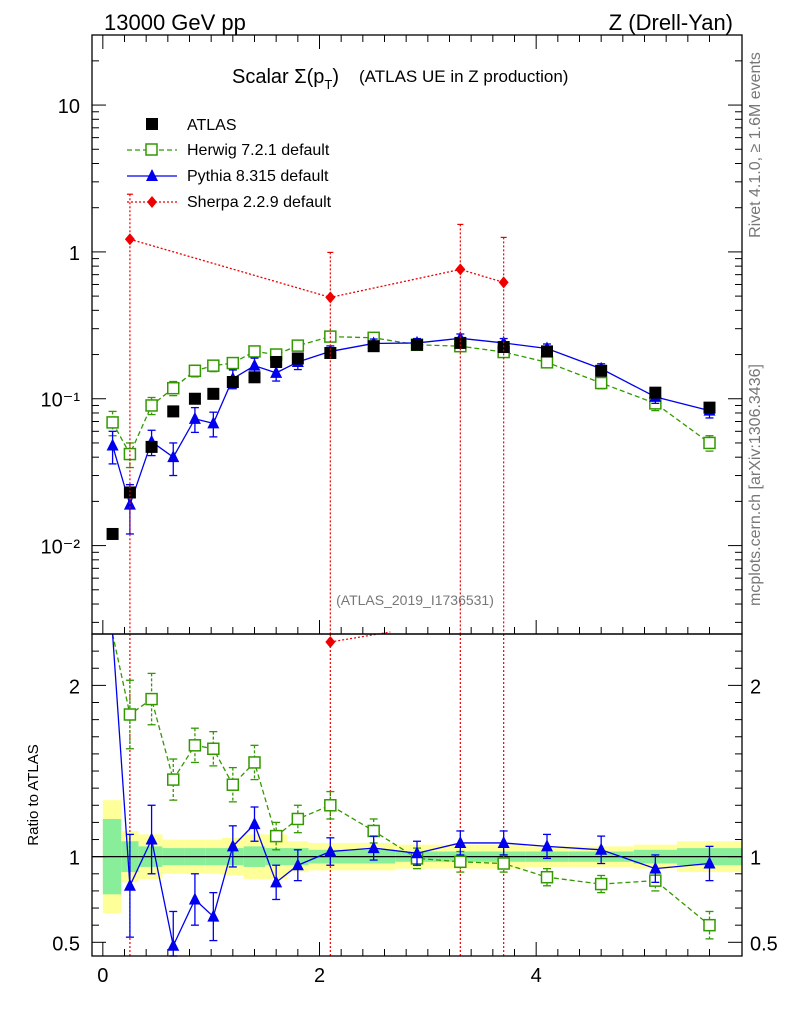 This screenshot has width=786, height=1024. I want to click on y-tick-label-top: 10⁻¹, so click(61, 401).